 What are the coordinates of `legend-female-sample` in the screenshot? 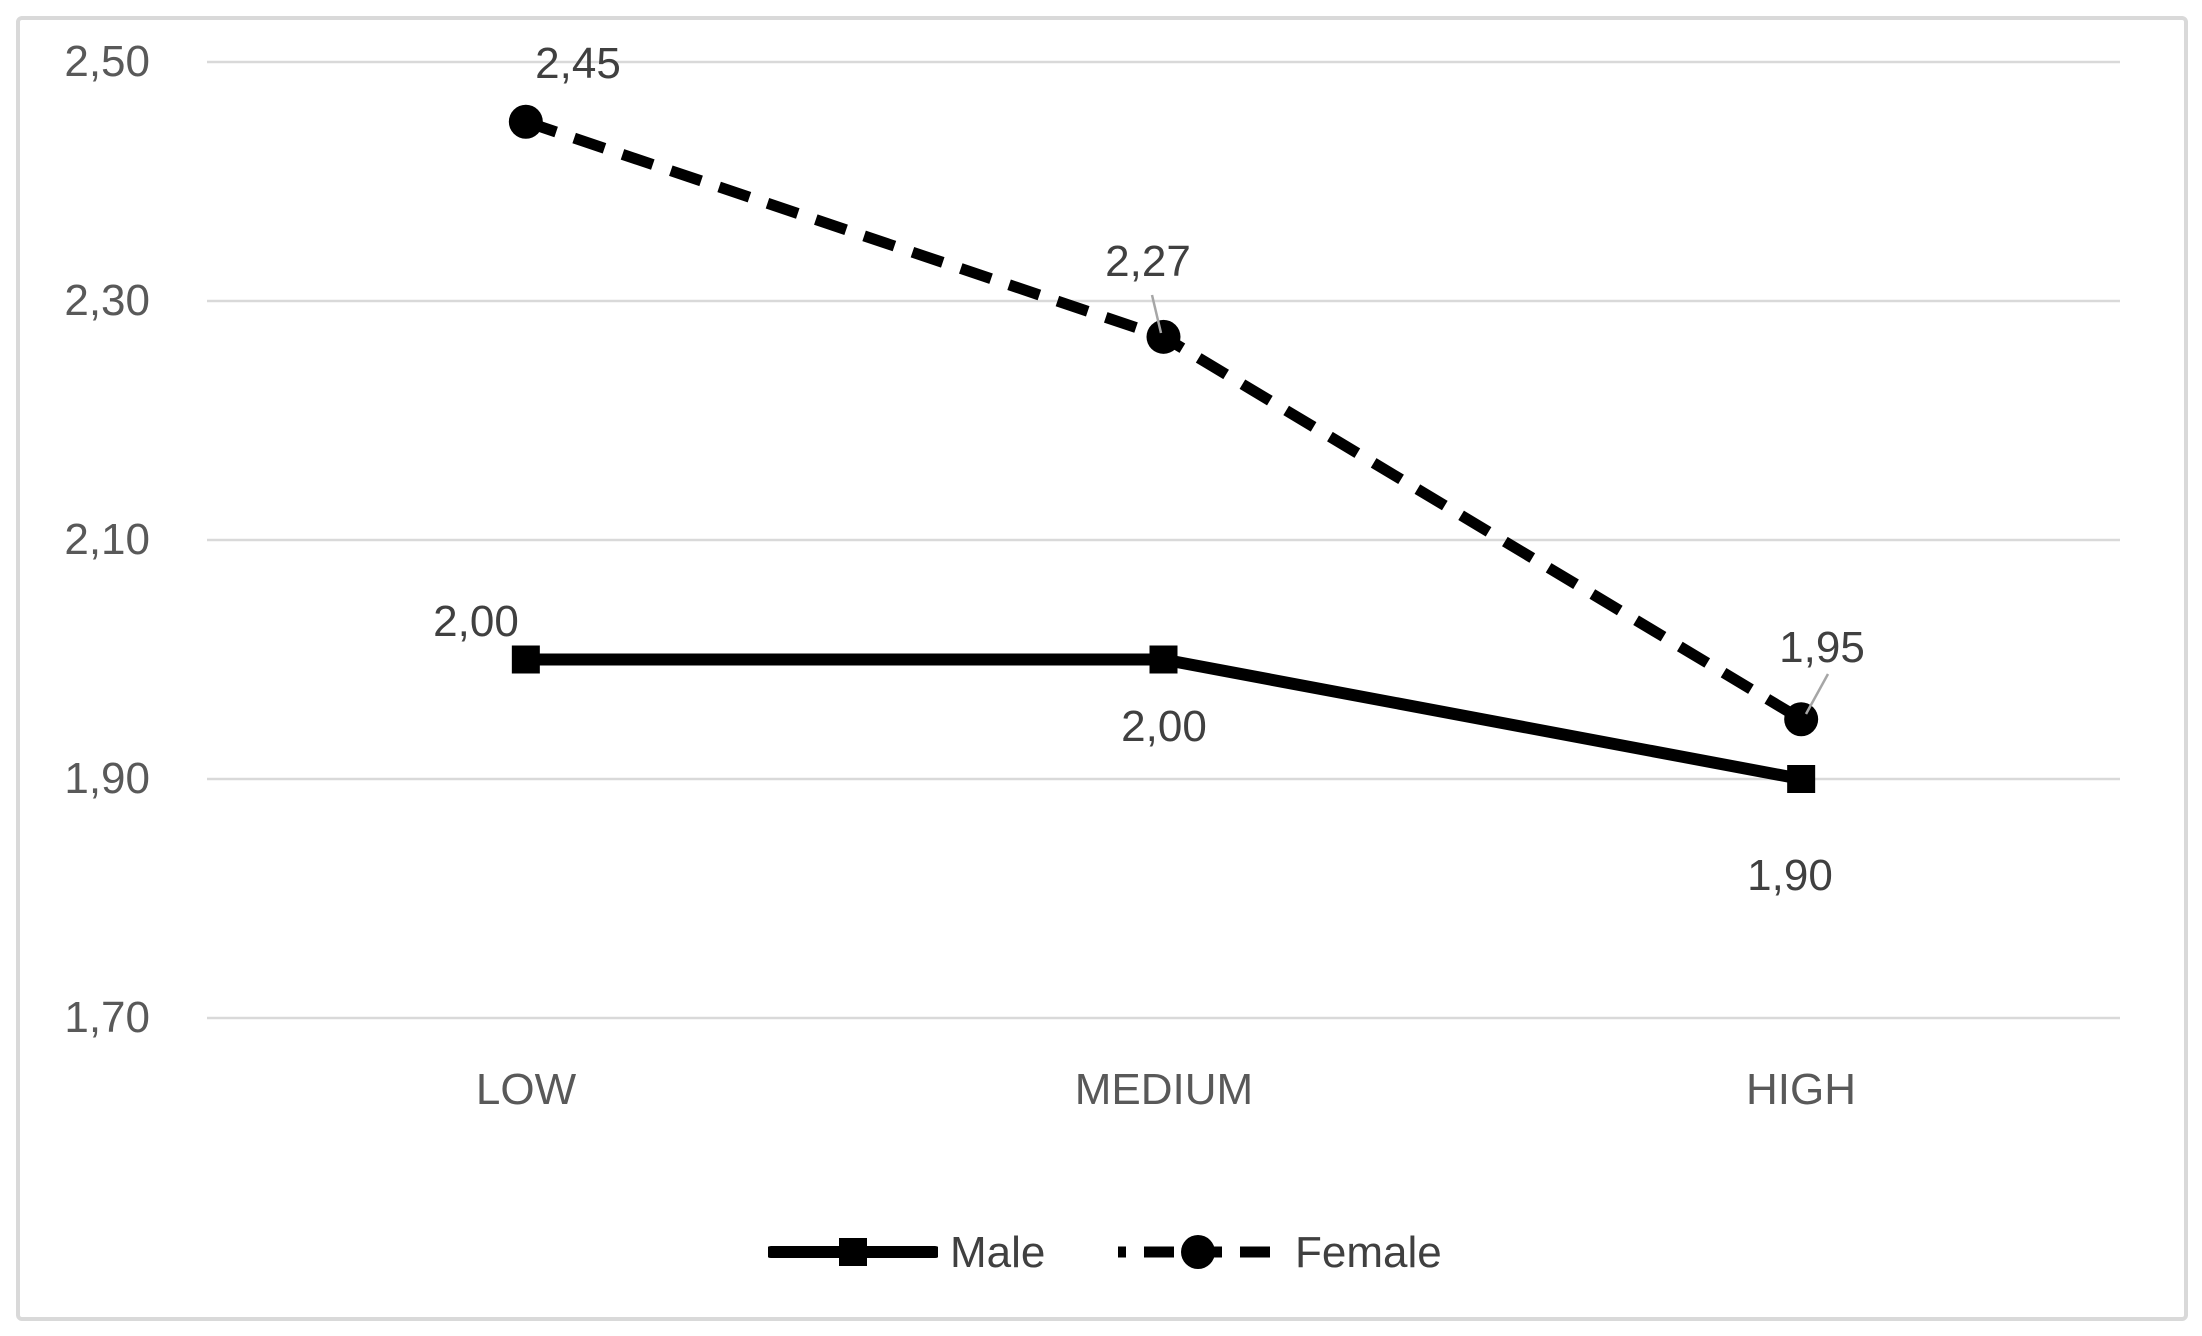 It's located at (1200, 1252).